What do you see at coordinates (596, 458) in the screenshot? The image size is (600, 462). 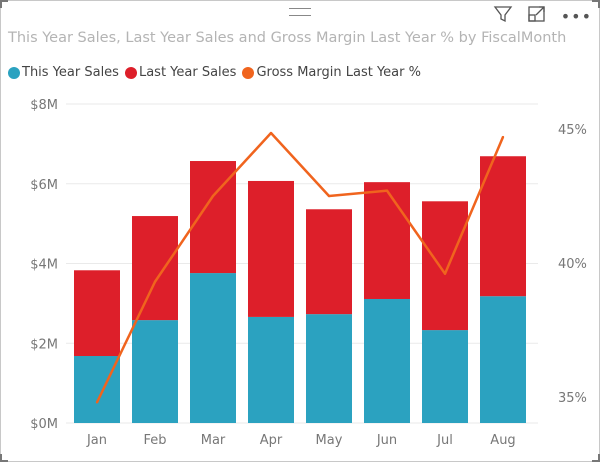 I see `resize-handle-bottom-right` at bounding box center [596, 458].